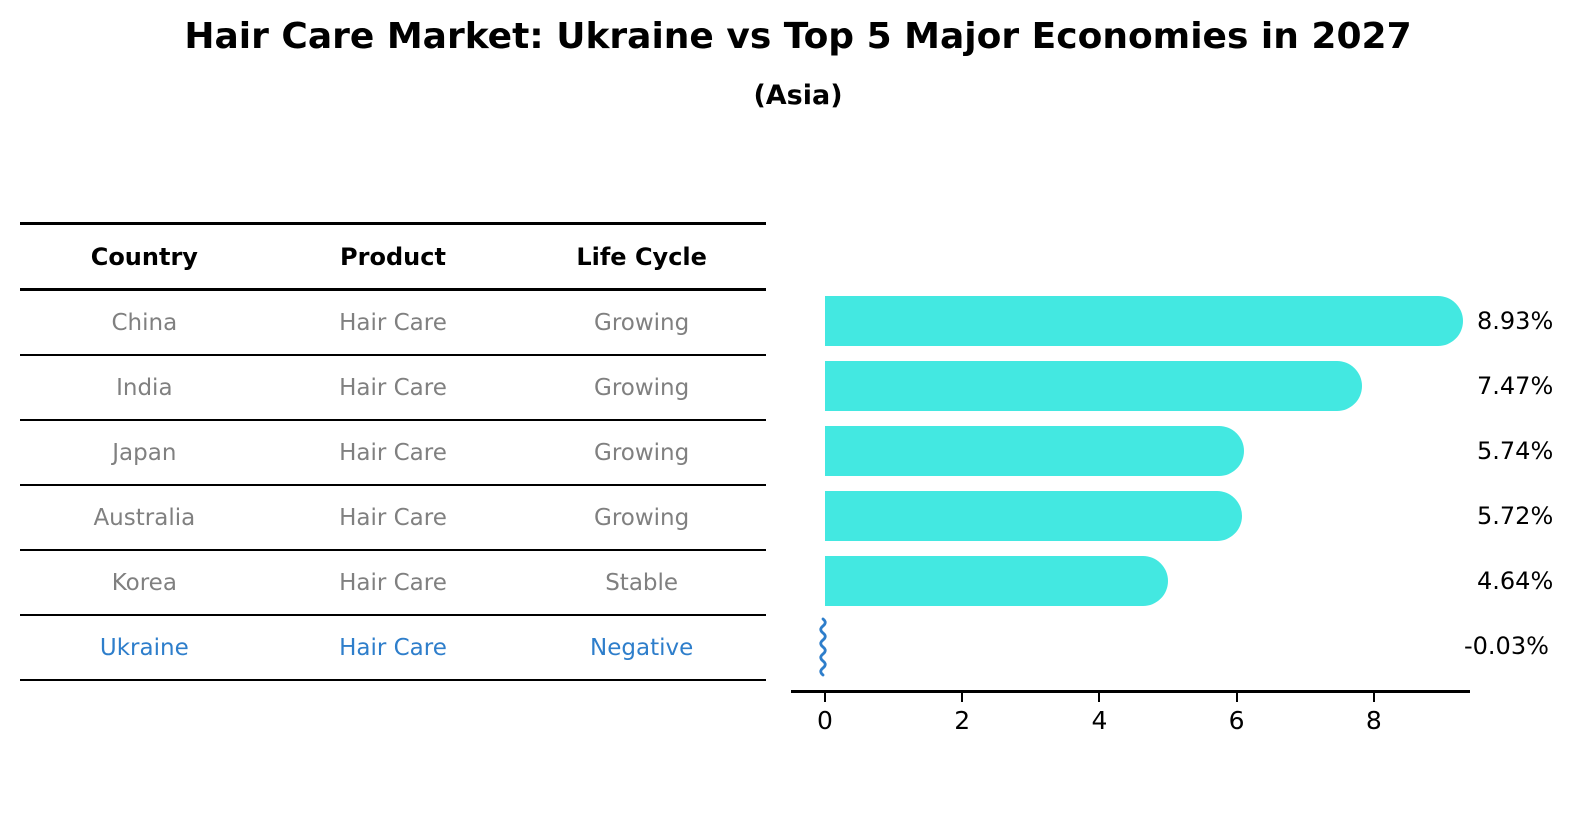 The height and width of the screenshot is (823, 1596). I want to click on x-axis-line, so click(1130, 691).